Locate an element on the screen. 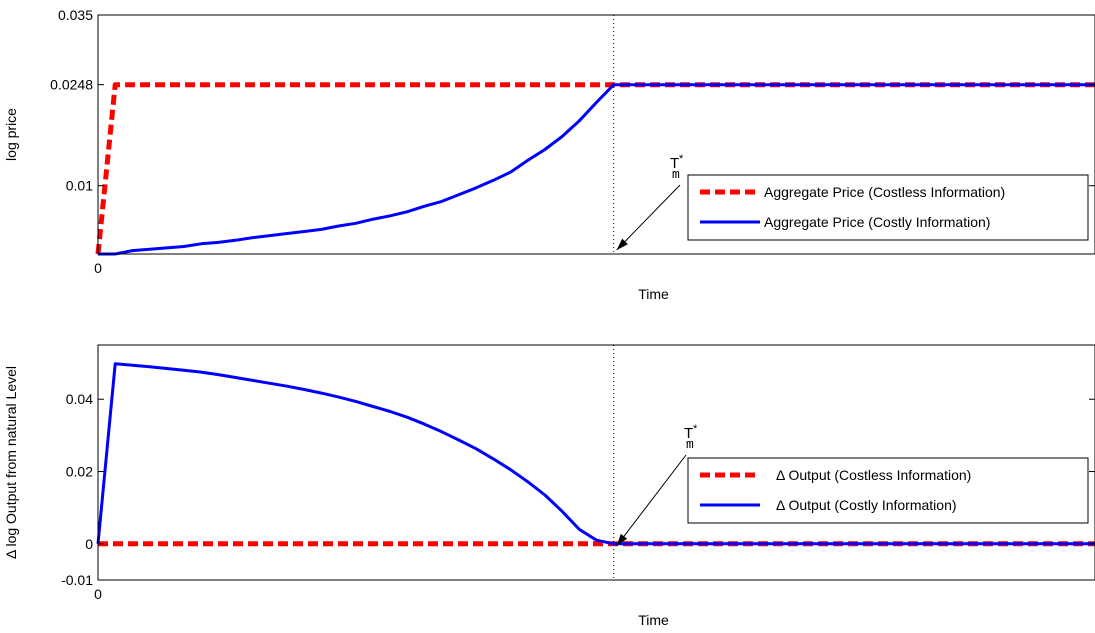  output-tm-annotation: T * m is located at coordinates (657, 485).